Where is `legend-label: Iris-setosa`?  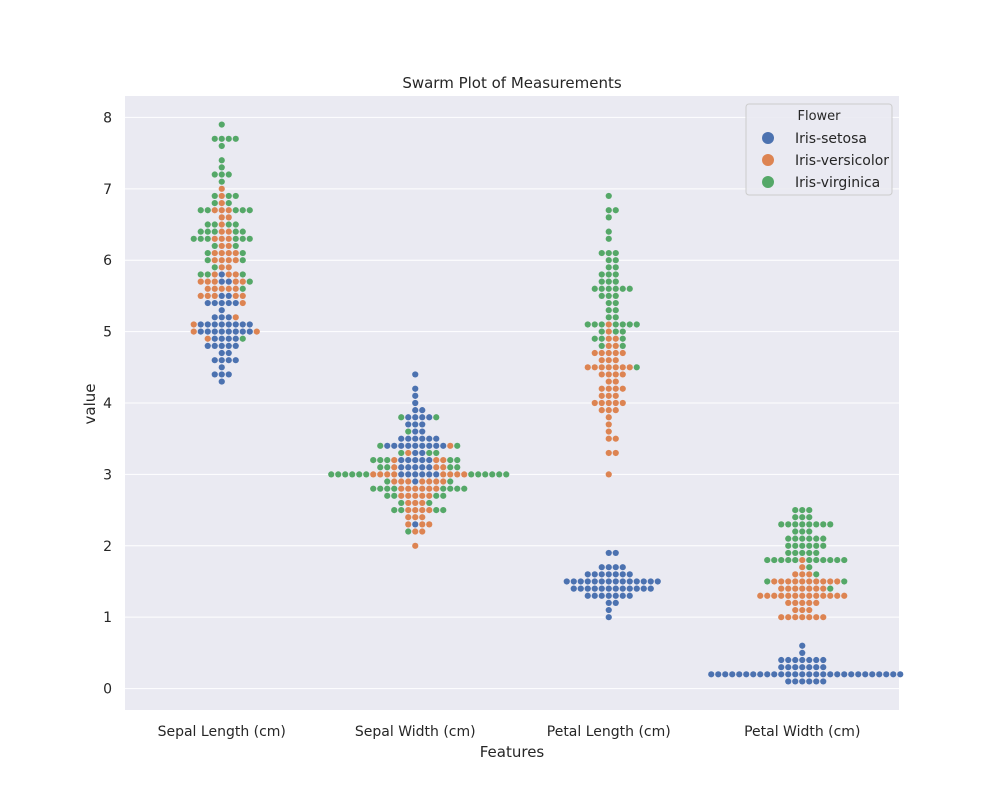 legend-label: Iris-setosa is located at coordinates (831, 139).